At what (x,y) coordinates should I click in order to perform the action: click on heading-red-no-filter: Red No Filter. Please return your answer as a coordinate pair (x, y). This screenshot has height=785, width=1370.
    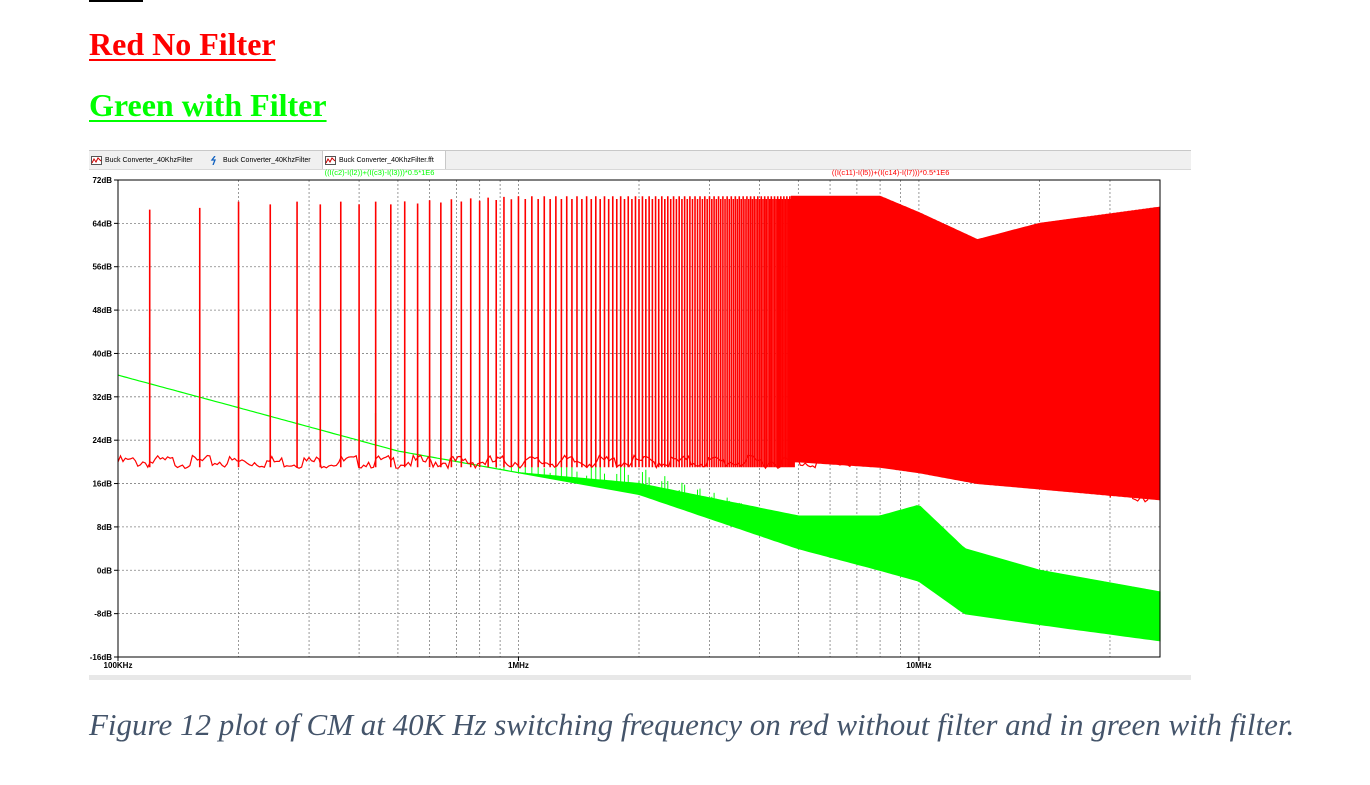
    Looking at the image, I should click on (182, 44).